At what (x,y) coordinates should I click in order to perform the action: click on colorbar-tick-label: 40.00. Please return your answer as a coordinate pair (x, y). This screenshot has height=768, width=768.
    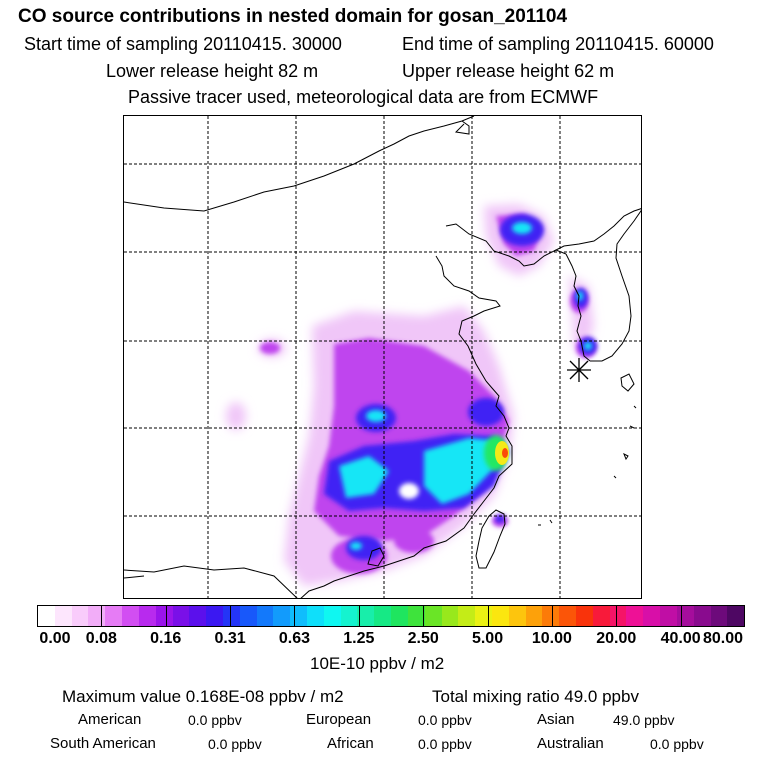
    Looking at the image, I should click on (680, 638).